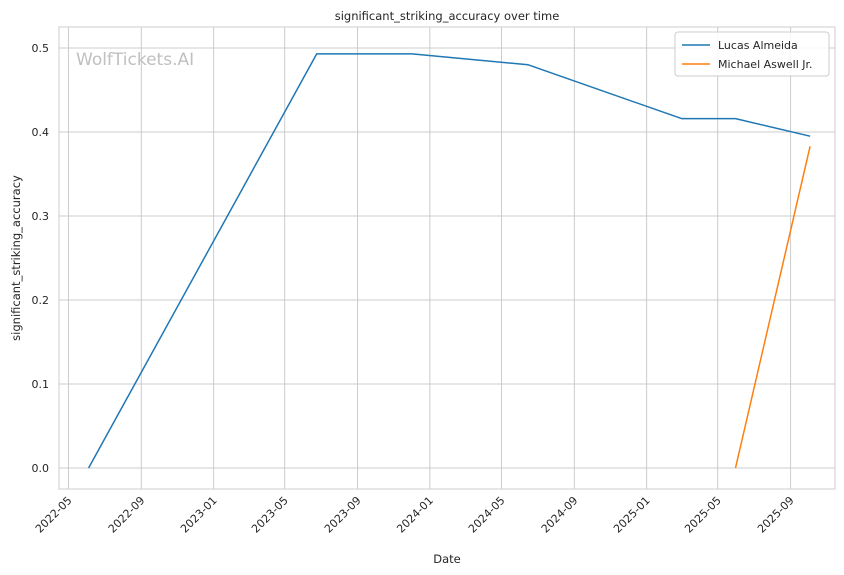 This screenshot has height=575, width=844. What do you see at coordinates (41, 48) in the screenshot?
I see `y-tick-label: 0.5` at bounding box center [41, 48].